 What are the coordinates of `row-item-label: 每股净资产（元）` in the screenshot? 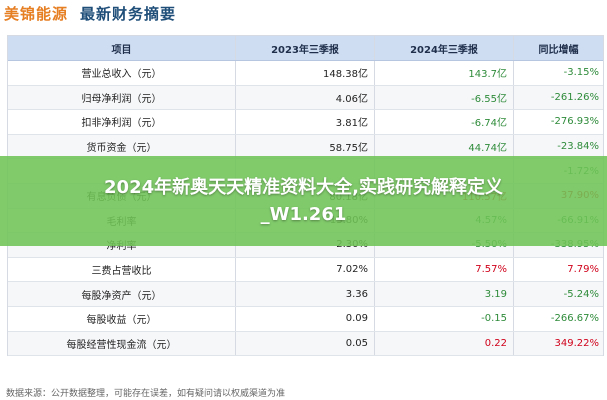 It's located at (122, 294).